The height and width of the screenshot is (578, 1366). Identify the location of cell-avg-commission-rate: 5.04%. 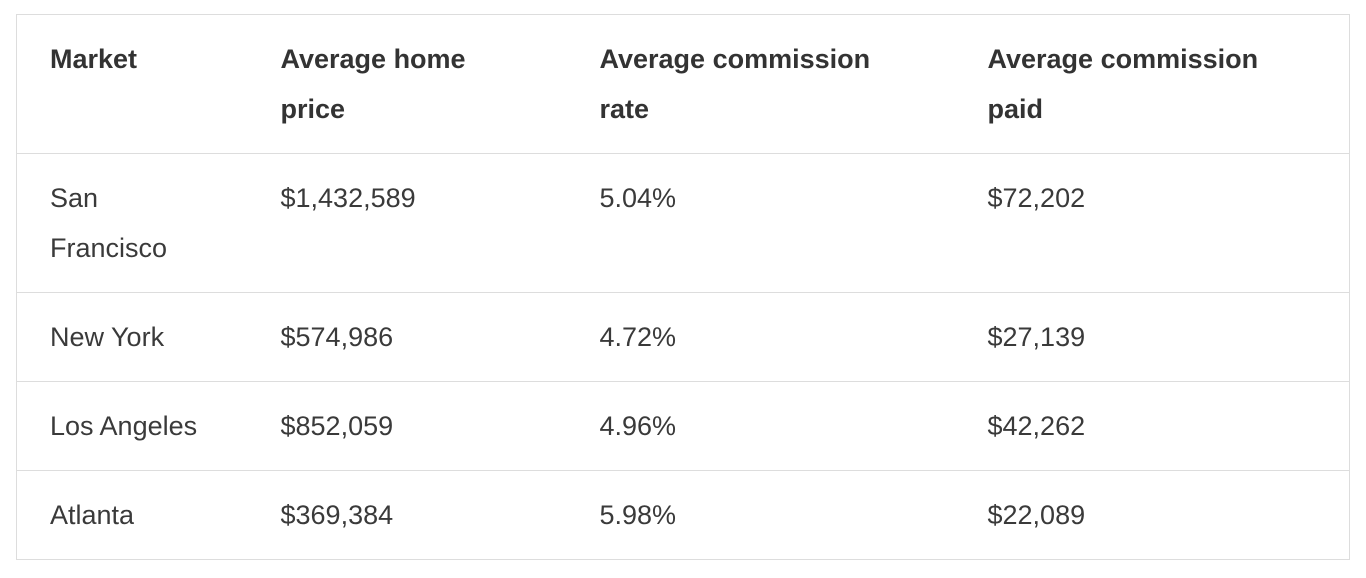
(638, 198).